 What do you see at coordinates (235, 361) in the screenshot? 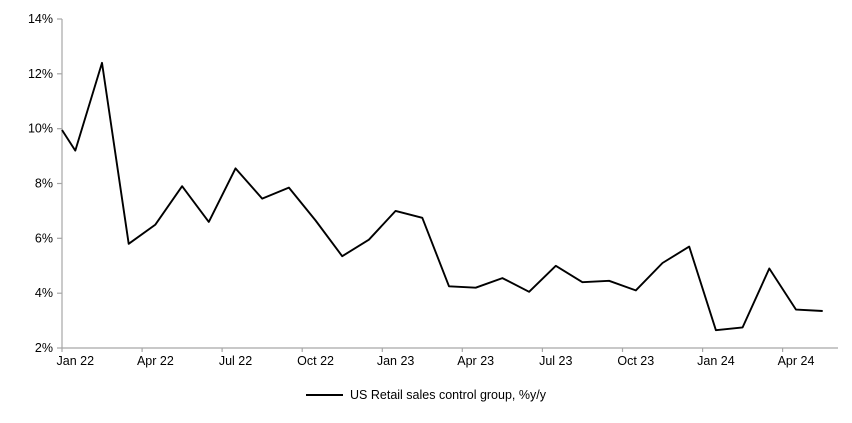
I see `x-tick-label: Jul 22` at bounding box center [235, 361].